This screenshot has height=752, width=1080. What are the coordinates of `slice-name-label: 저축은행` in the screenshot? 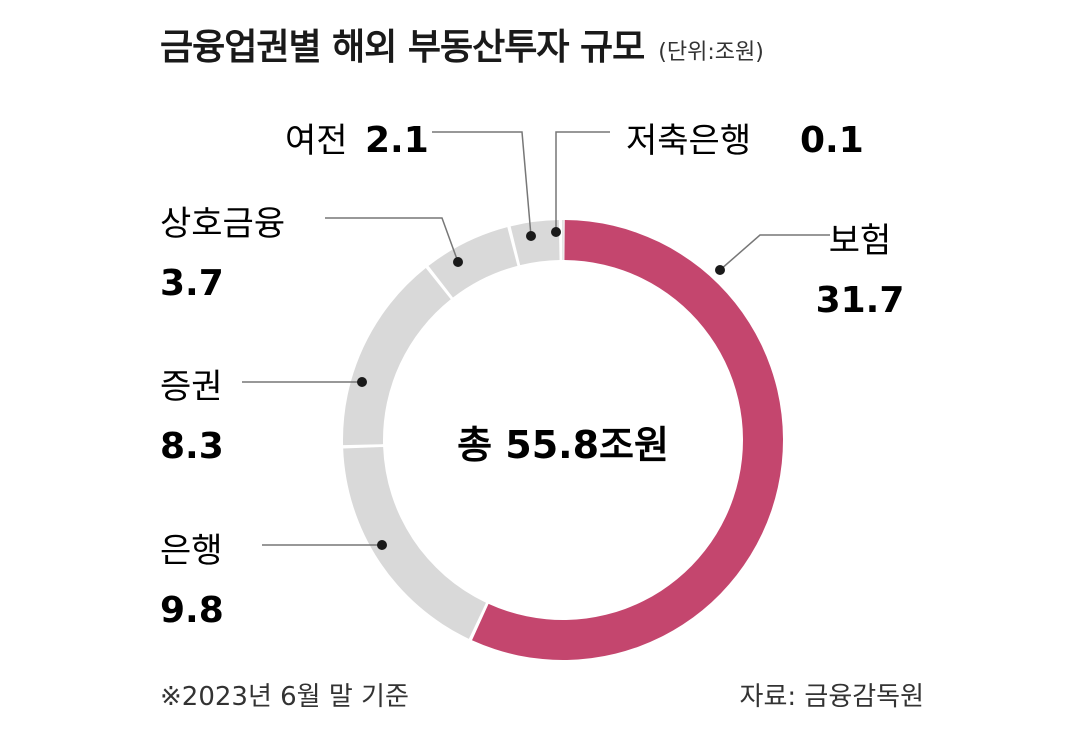 It's located at (688, 141).